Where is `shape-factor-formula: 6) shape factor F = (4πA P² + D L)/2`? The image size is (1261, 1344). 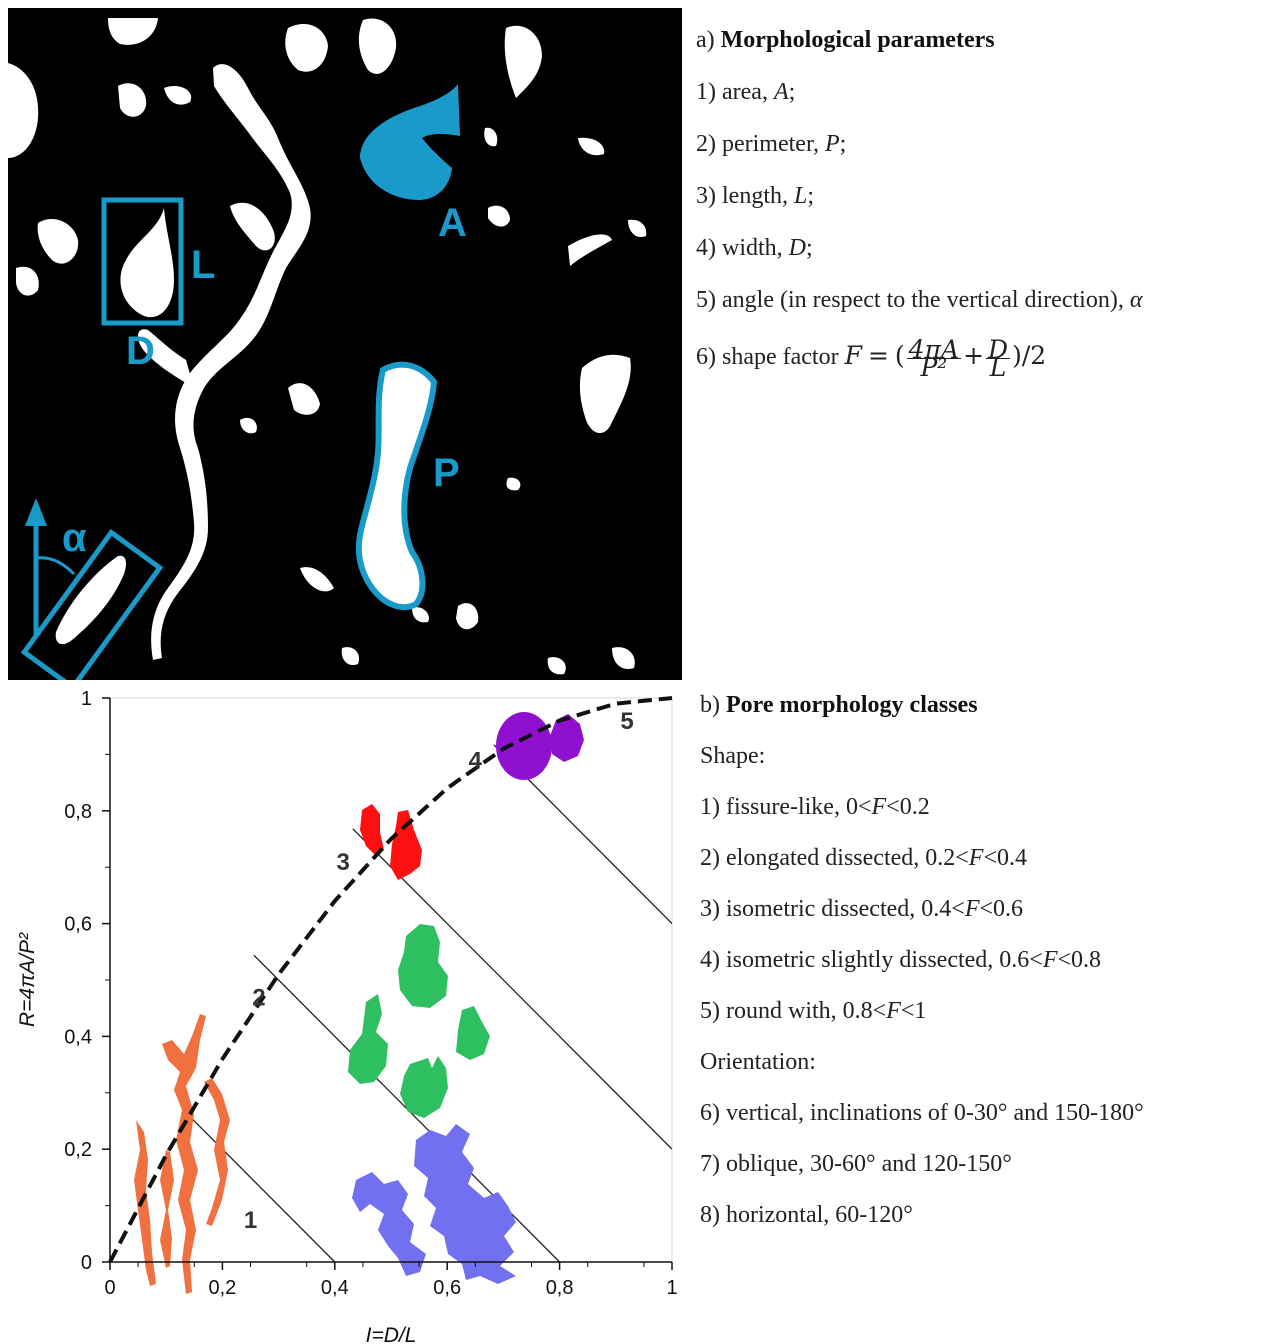 shape-factor-formula: 6) shape factor F = (4πA P² + D L)/2 is located at coordinates (871, 358).